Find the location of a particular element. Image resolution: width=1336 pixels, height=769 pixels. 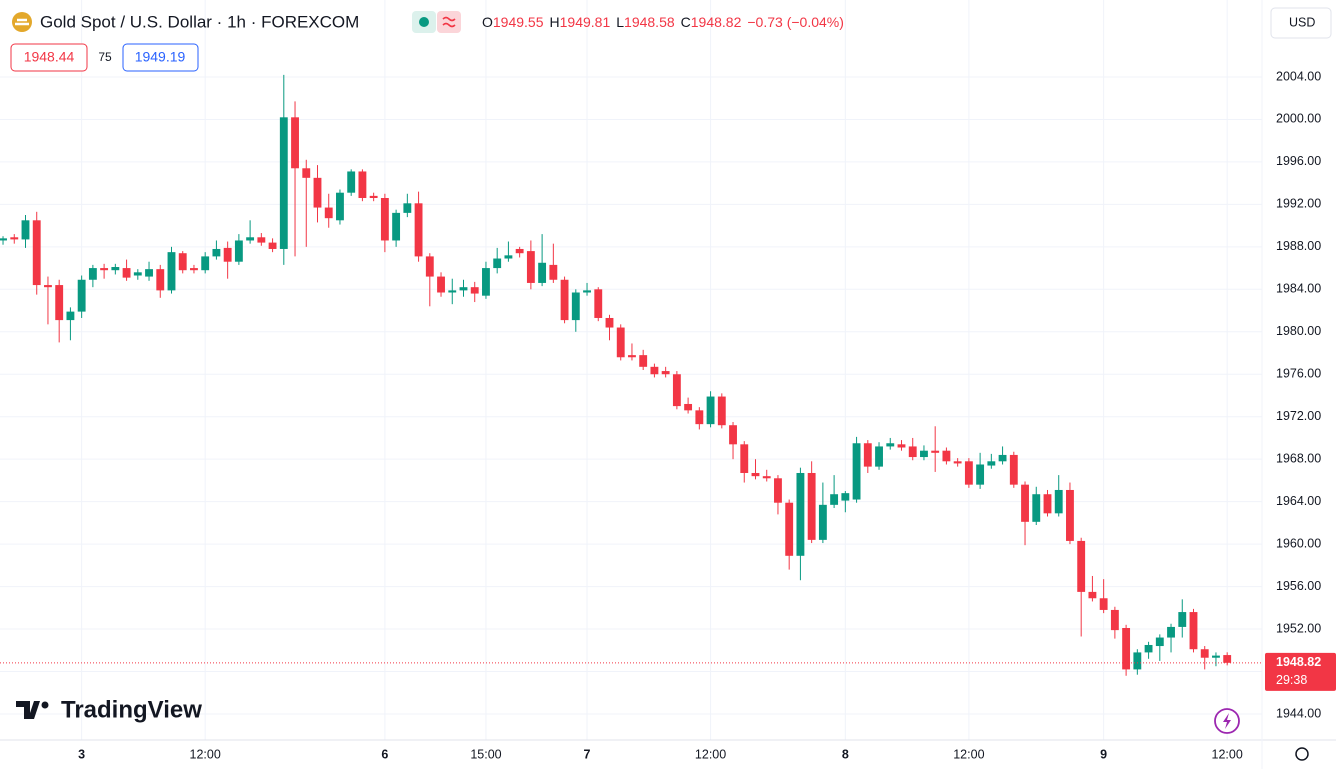

x-tick-label: 6 is located at coordinates (384, 754).